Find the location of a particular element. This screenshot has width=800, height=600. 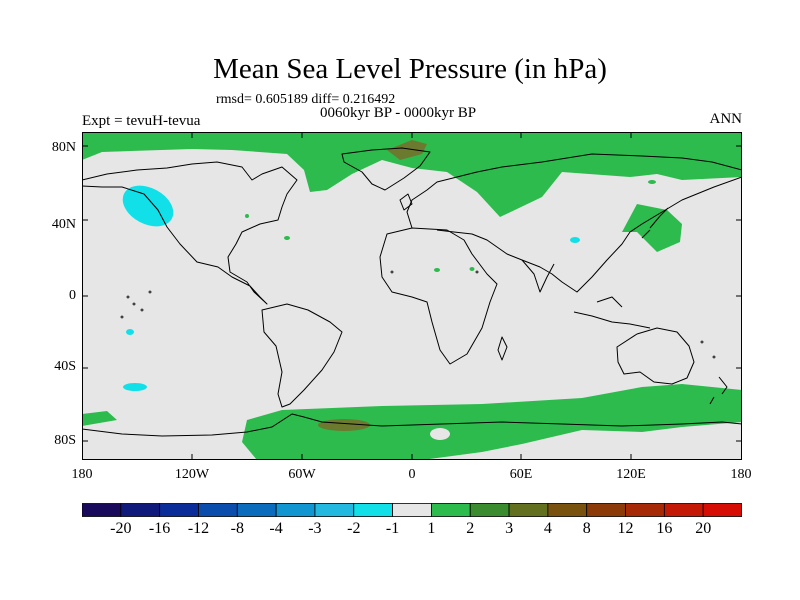

lat-label-40s: 40S is located at coordinates (65, 366).